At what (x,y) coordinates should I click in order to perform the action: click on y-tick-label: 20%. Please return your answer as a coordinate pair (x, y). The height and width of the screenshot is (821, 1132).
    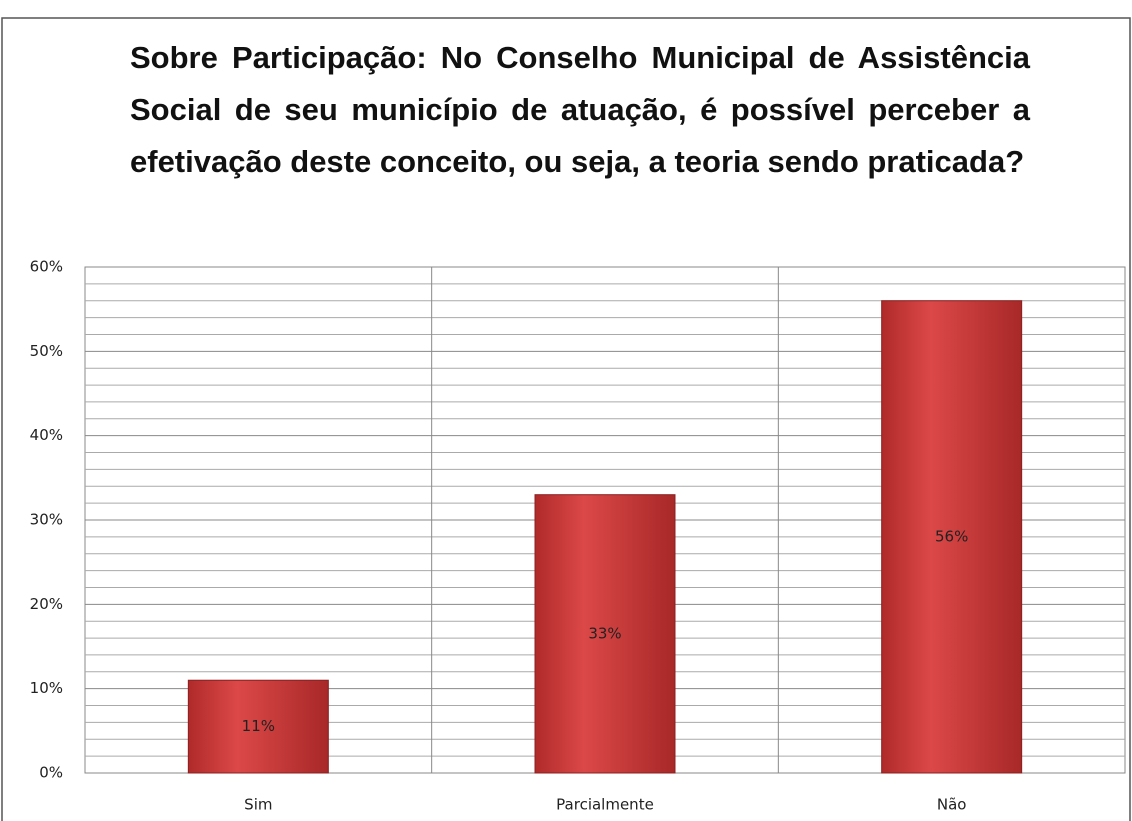
    Looking at the image, I should click on (46, 604).